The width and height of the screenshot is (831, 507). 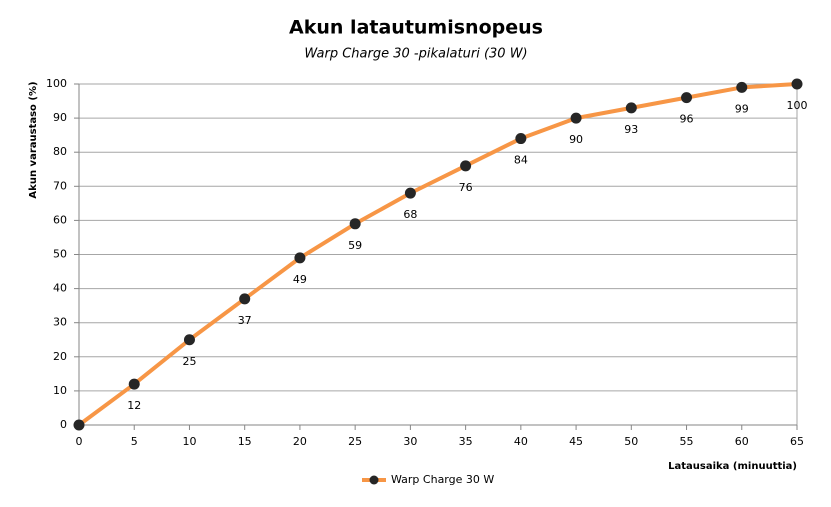 What do you see at coordinates (742, 108) in the screenshot?
I see `data-label: 99` at bounding box center [742, 108].